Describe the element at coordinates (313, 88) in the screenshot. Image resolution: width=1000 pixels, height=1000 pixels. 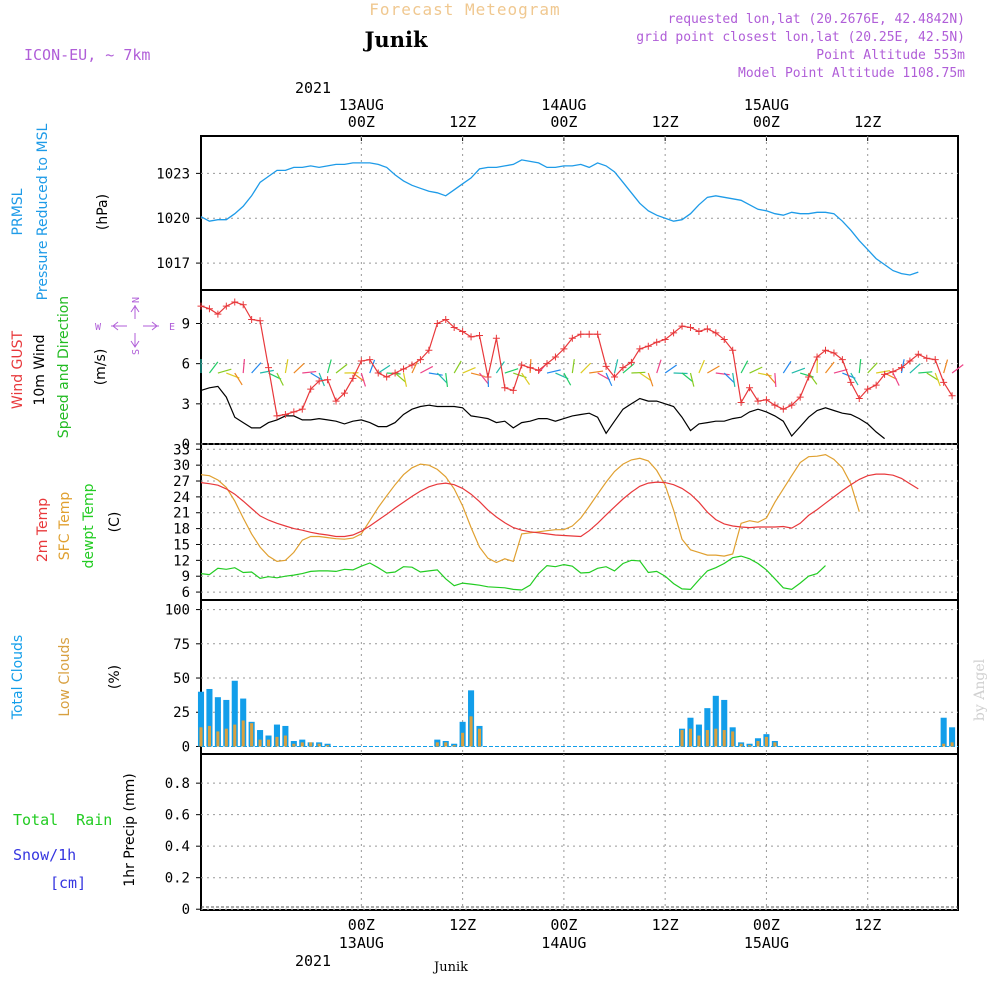
I see `top-year-label: 2021` at that location.